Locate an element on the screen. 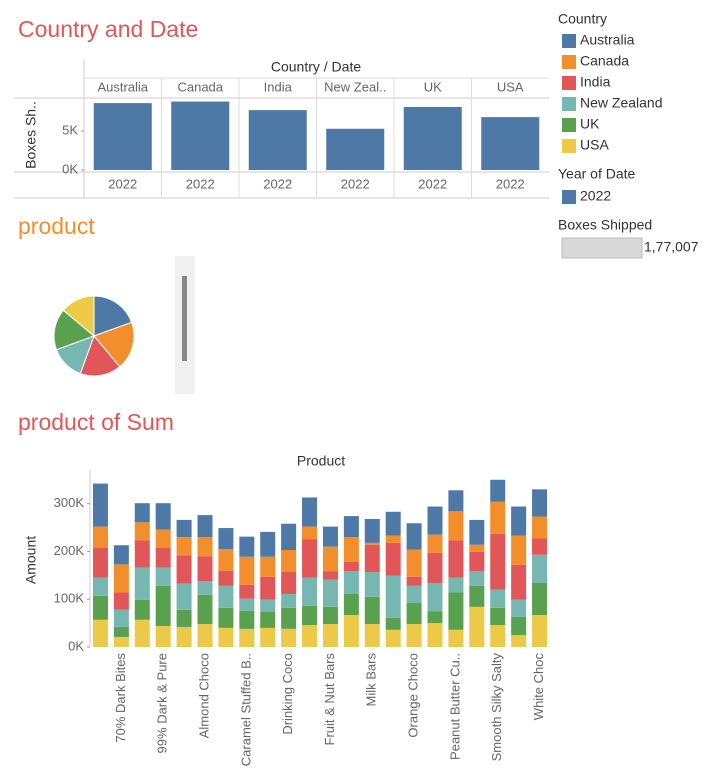  filter-value: 1,77,007 is located at coordinates (671, 247).